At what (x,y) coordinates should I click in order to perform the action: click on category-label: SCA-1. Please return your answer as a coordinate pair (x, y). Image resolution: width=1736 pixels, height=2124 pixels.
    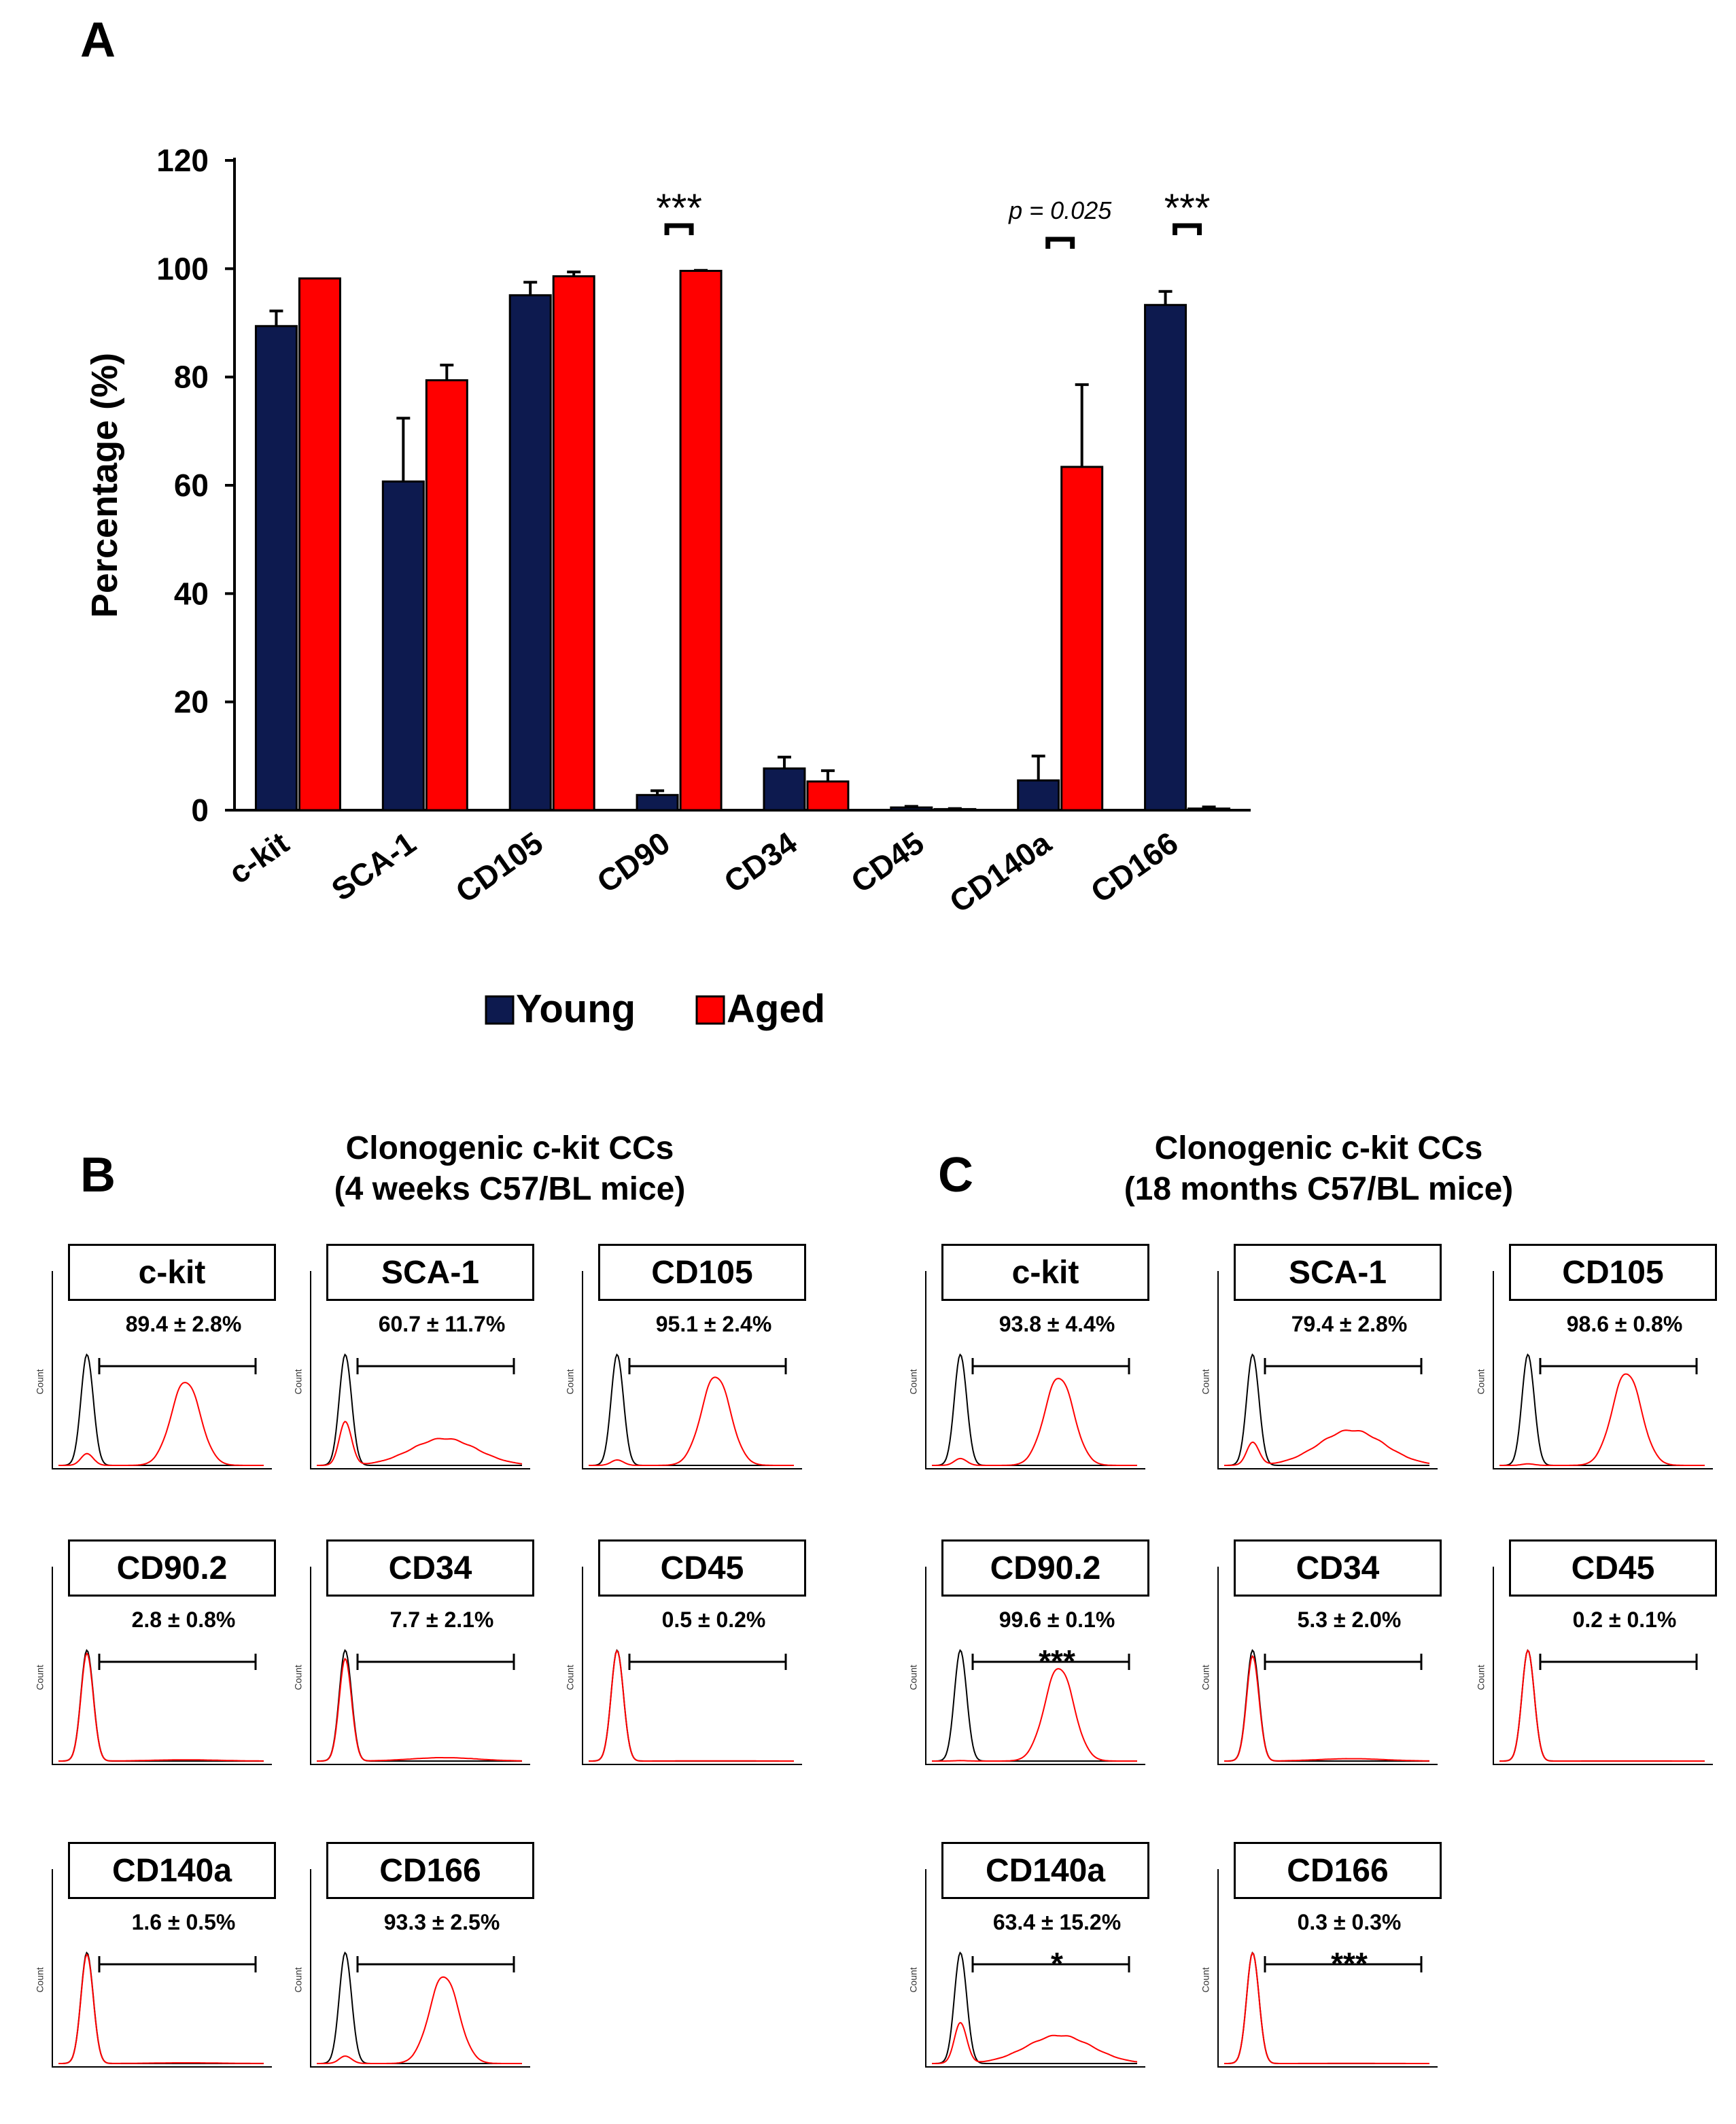
    Looking at the image, I should click on (373, 866).